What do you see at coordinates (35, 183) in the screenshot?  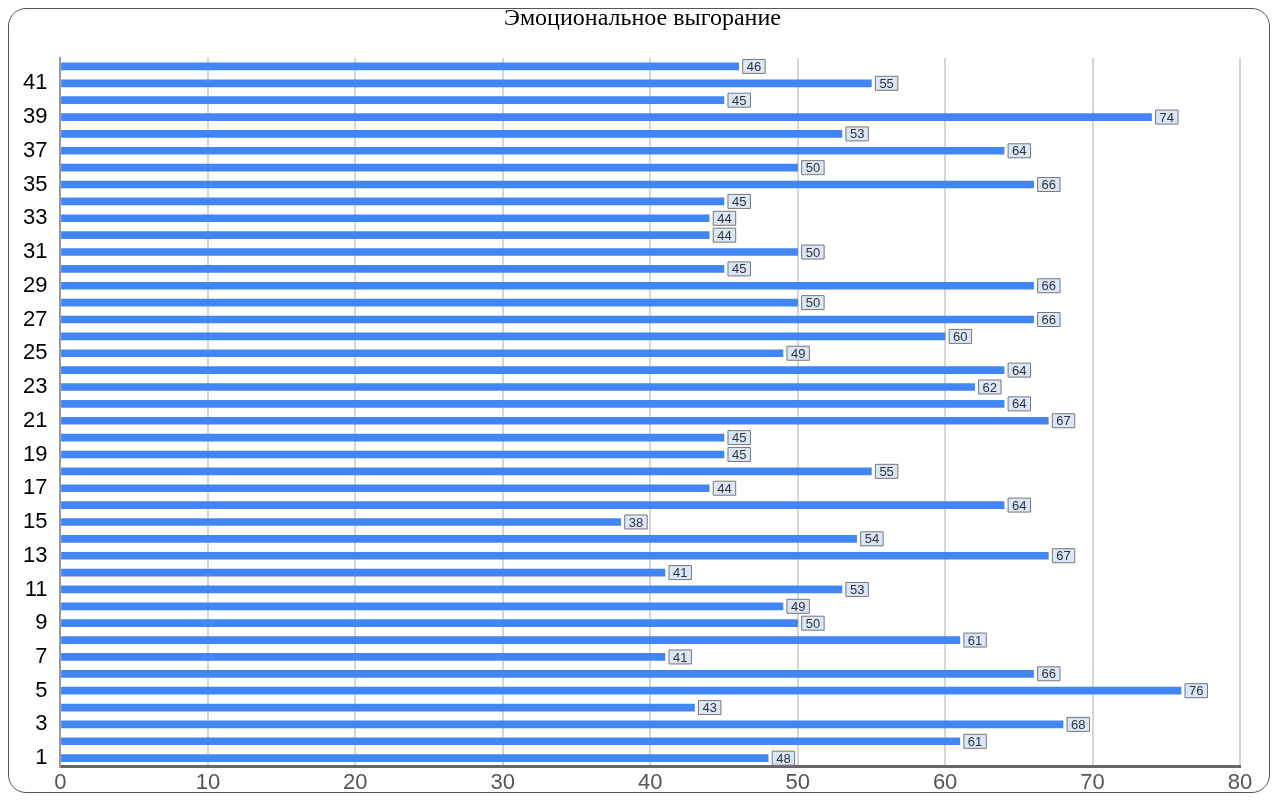 I see `y-tick-label: 35` at bounding box center [35, 183].